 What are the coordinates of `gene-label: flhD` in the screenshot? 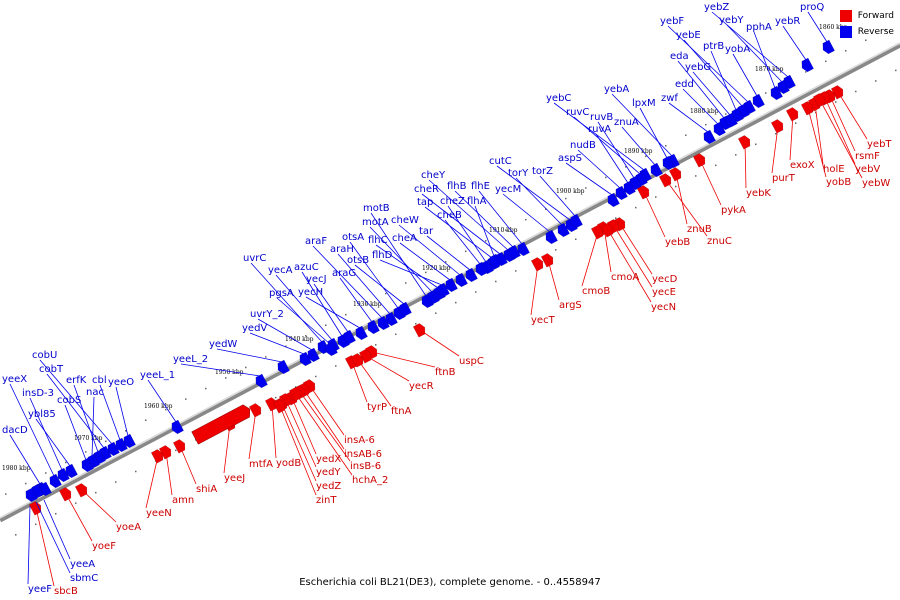 It's located at (382, 255).